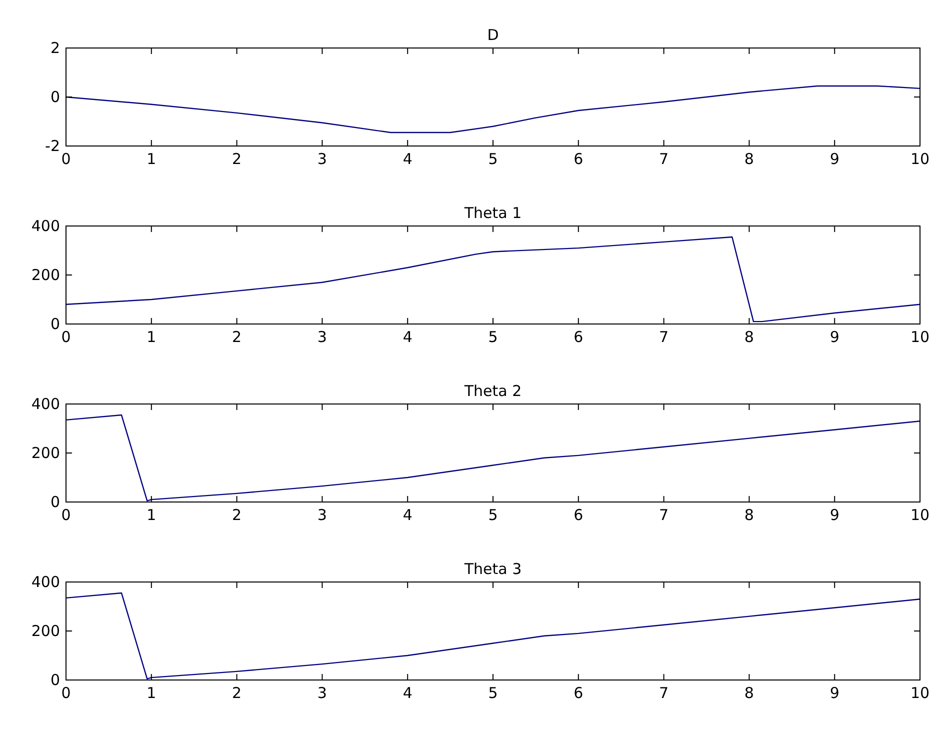 The image size is (948, 742). Describe the element at coordinates (52, 146) in the screenshot. I see `y-tick-label: -2` at that location.